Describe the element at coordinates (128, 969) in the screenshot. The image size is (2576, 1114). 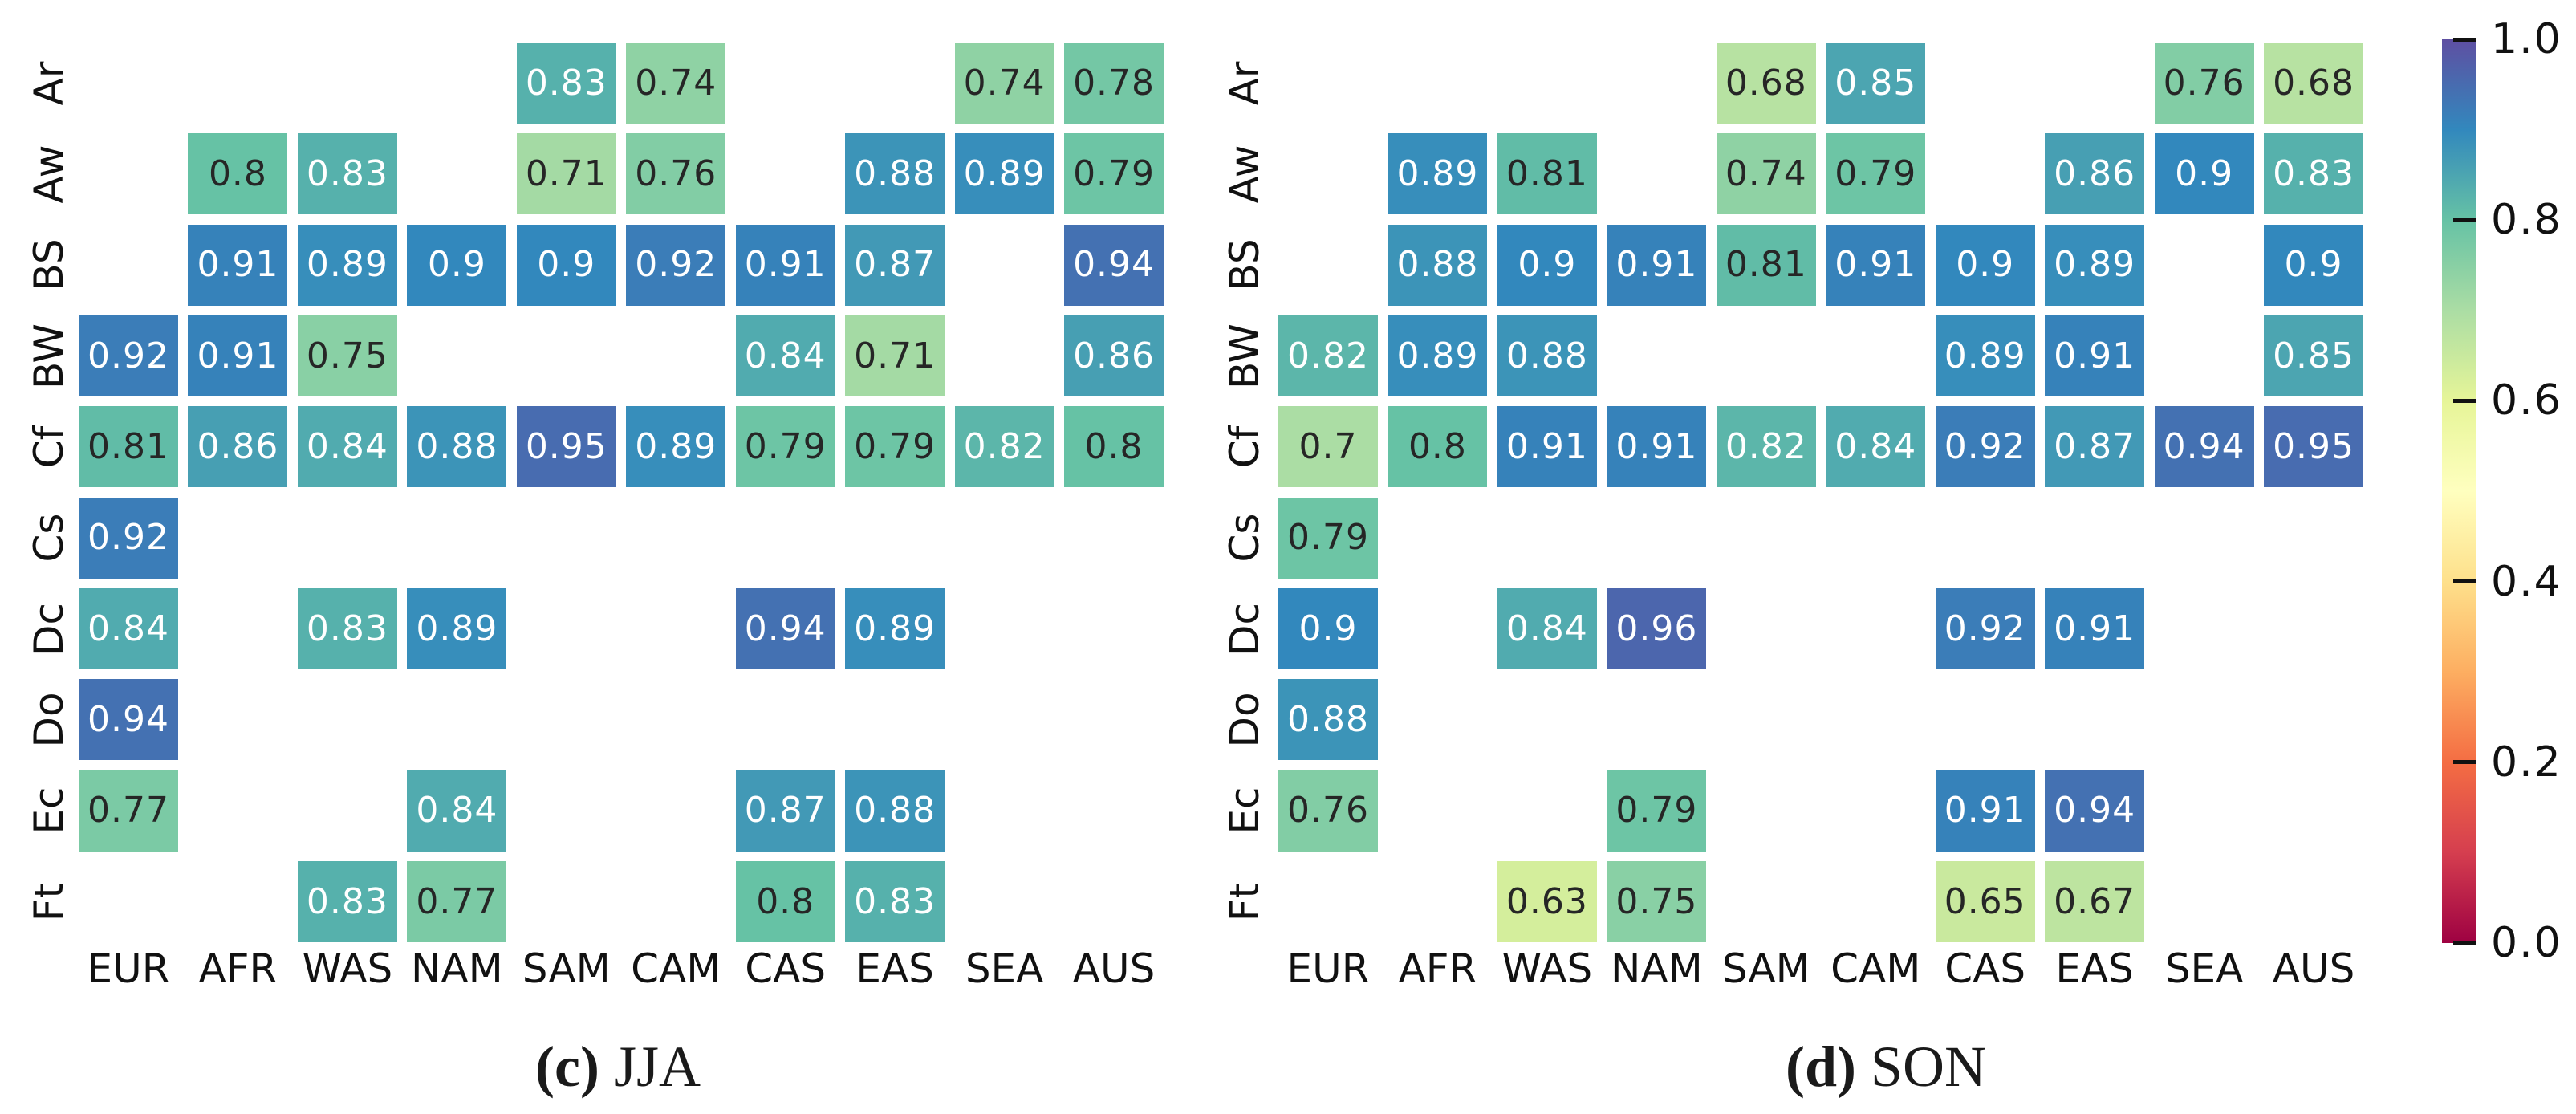
I see `col-label-eur: EUR` at that location.